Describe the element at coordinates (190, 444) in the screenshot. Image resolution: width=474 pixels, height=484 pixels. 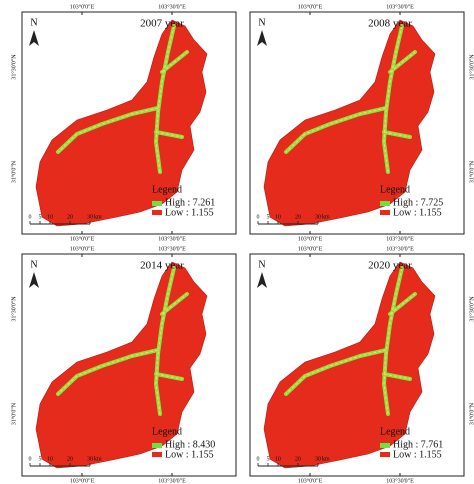
I see `legend-high: High : 8.430` at that location.